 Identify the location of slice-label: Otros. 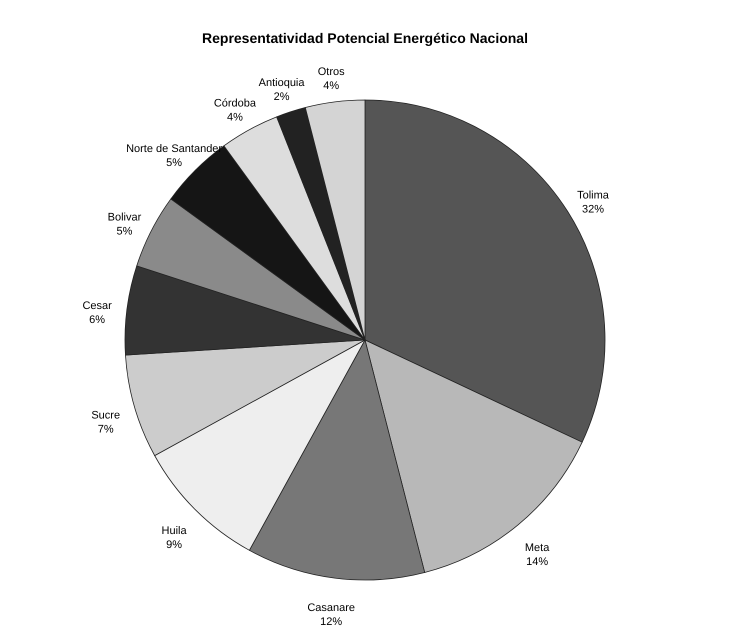
(332, 72).